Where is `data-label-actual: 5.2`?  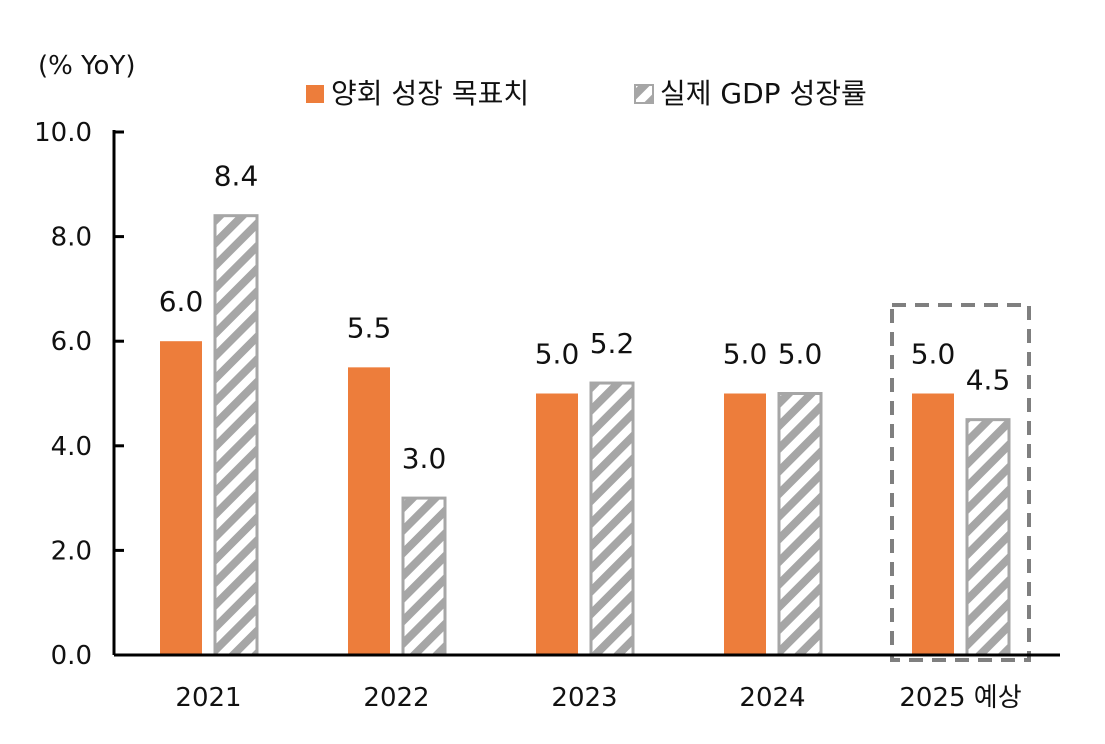 data-label-actual: 5.2 is located at coordinates (612, 343).